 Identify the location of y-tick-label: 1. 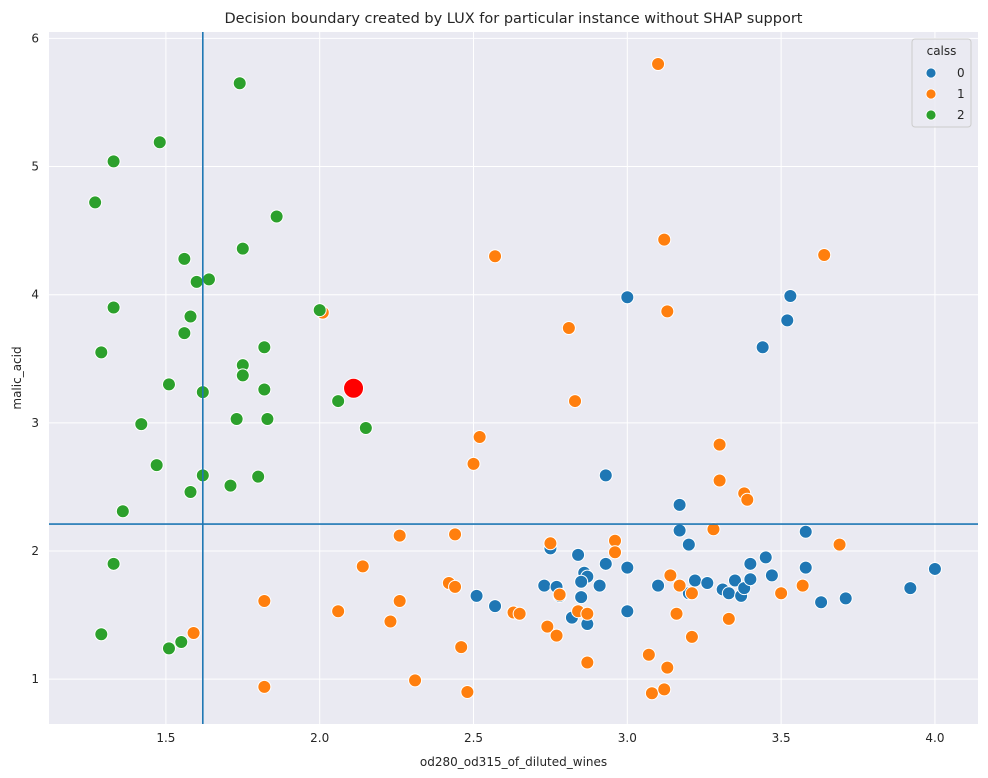
(35, 679).